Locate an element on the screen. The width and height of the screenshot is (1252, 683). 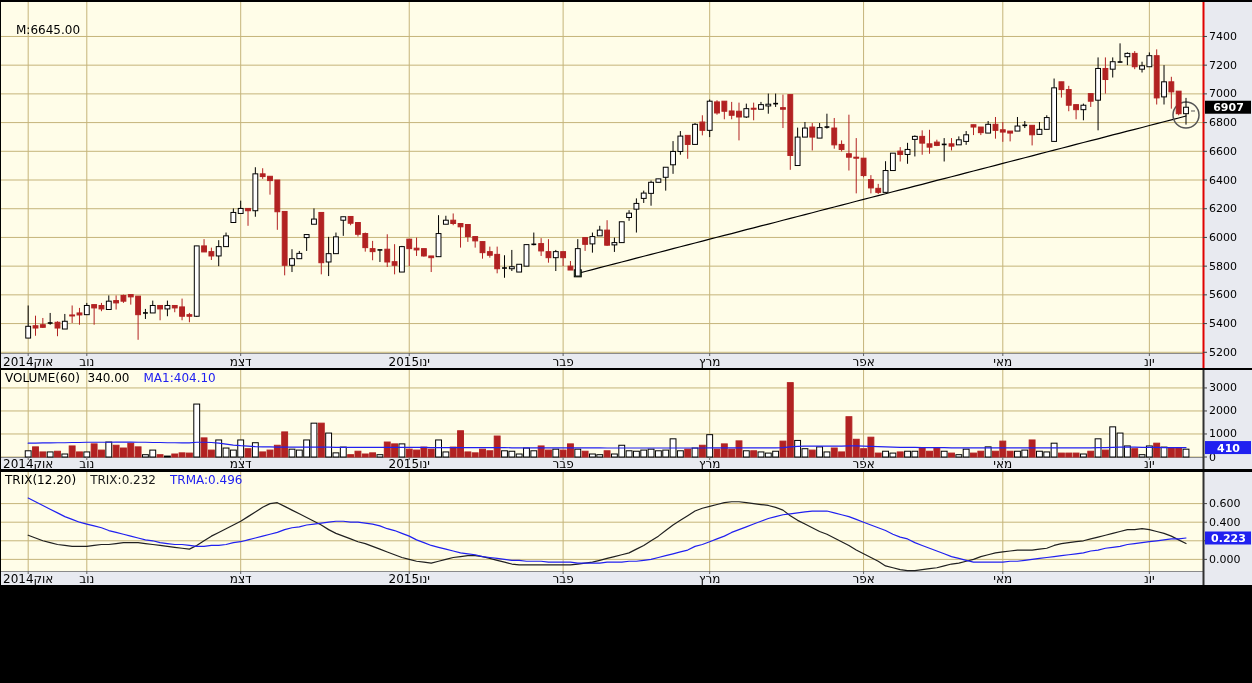
y-tick-label: 5400 is located at coordinates (1223, 324).